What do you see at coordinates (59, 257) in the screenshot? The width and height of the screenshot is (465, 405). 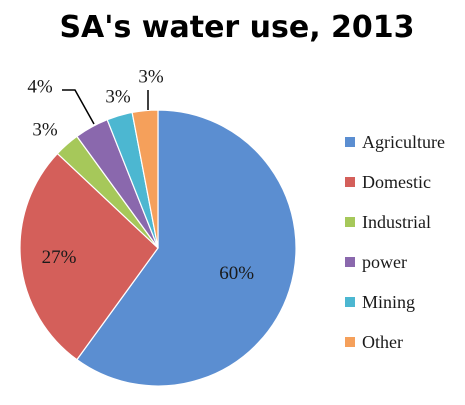 I see `data-label-domestic: 27%` at bounding box center [59, 257].